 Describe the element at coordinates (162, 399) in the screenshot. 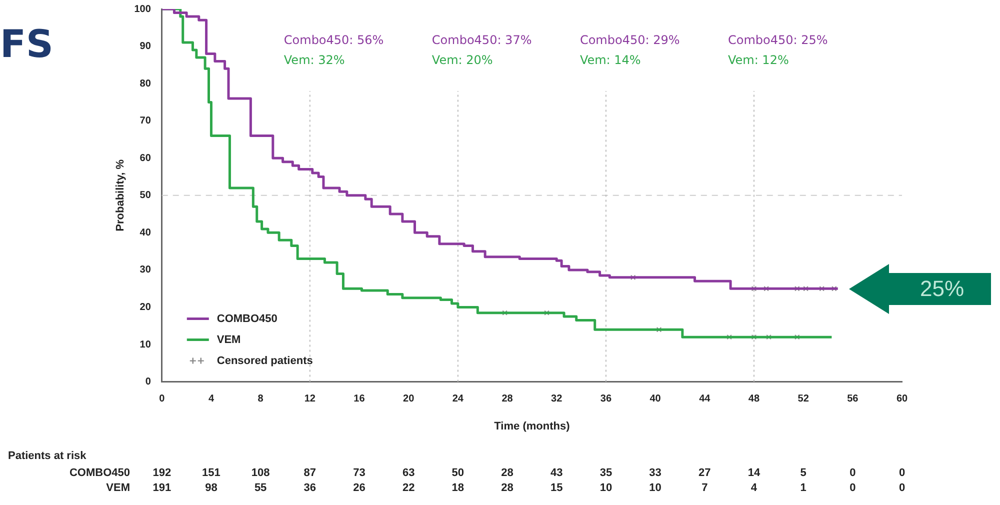

I see `x-tick-label: 0` at that location.